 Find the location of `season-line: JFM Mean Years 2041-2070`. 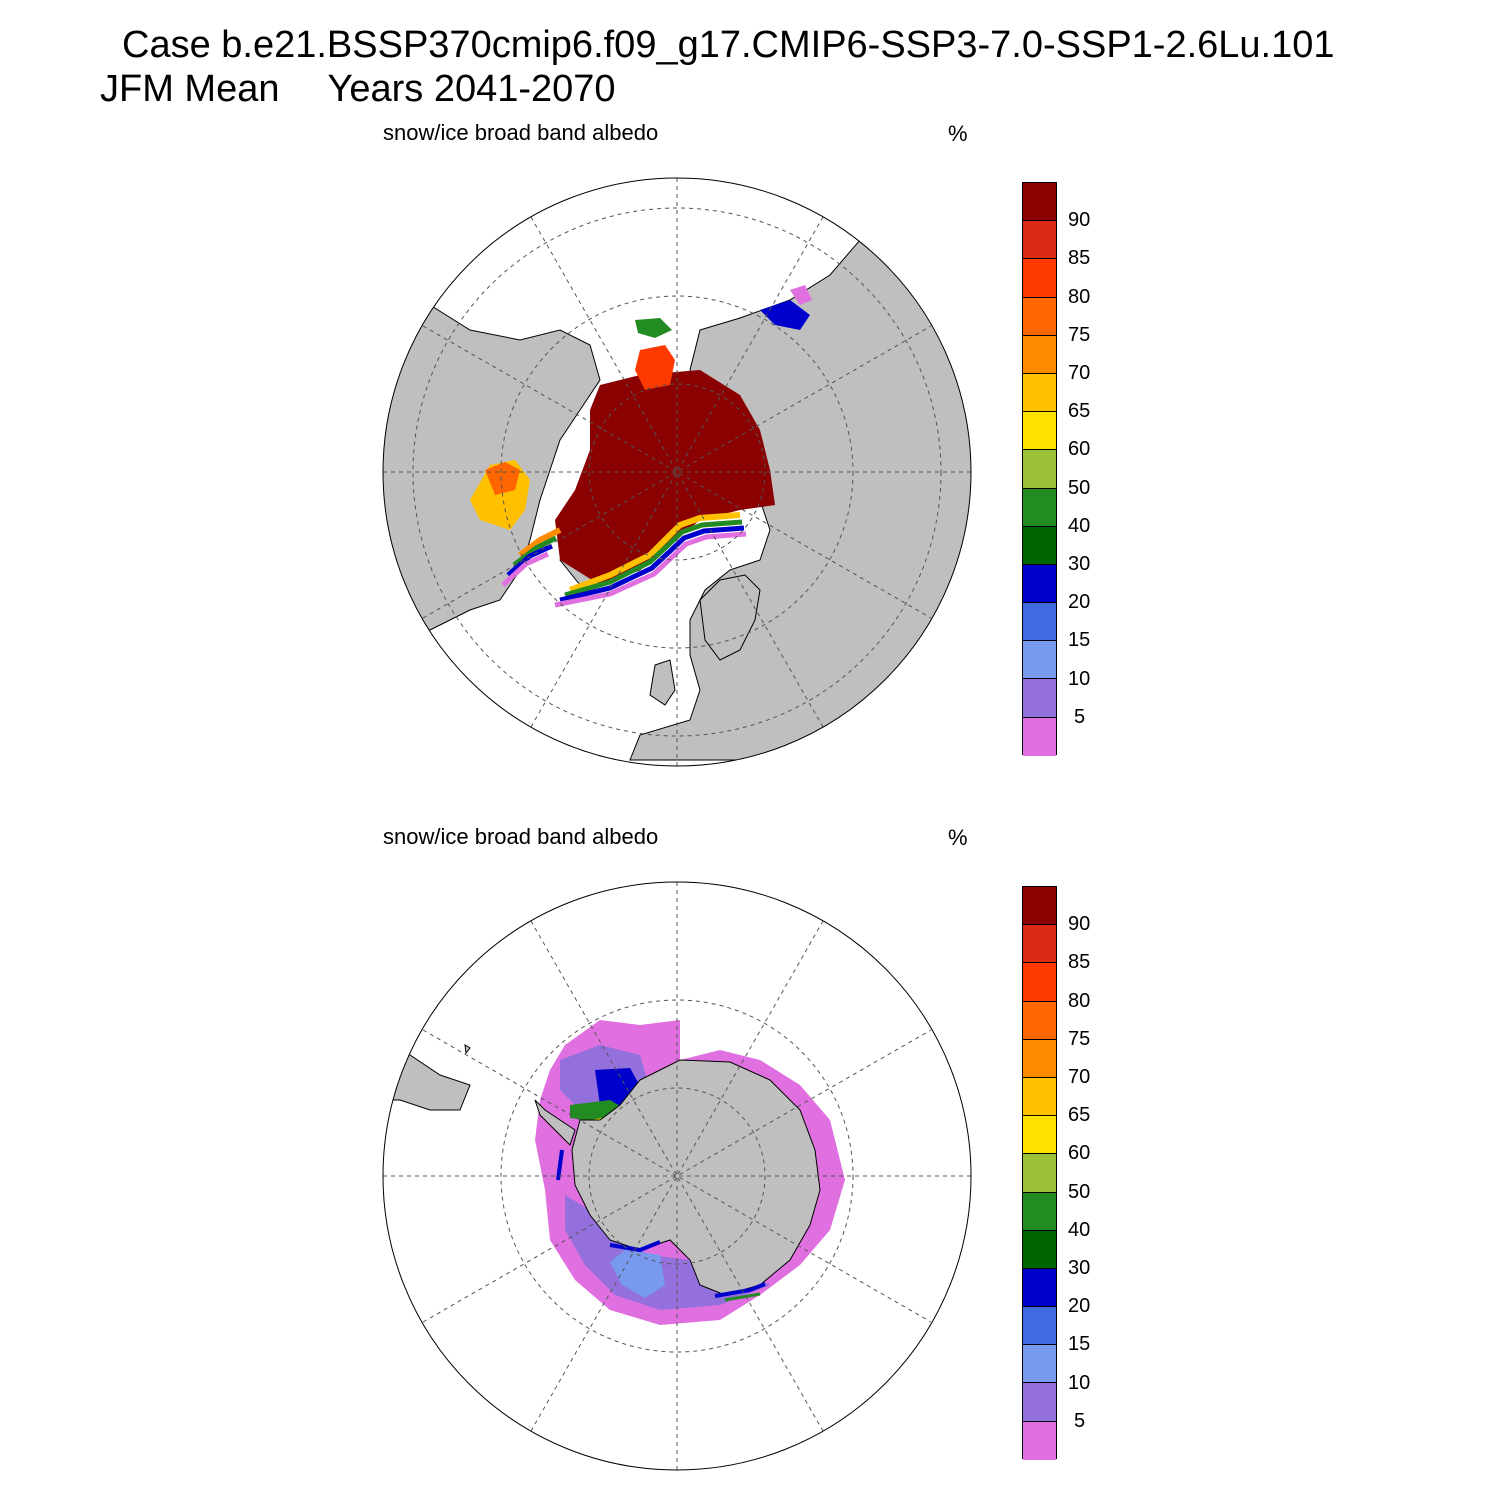

season-line: JFM Mean Years 2041-2070 is located at coordinates (358, 89).